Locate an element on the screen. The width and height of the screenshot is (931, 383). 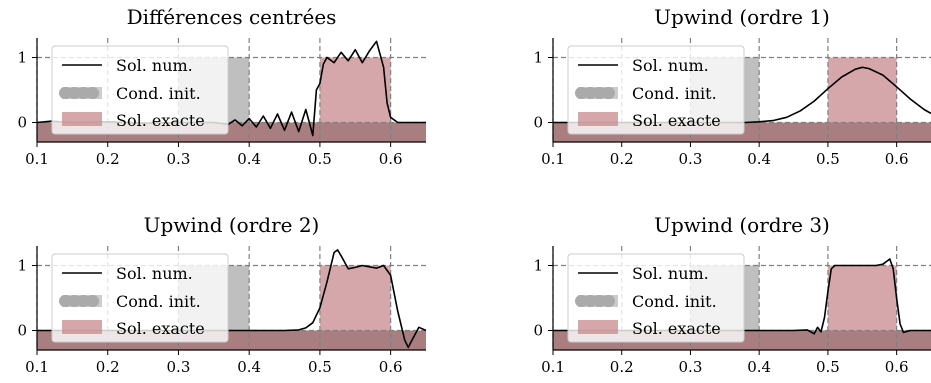
subplot-title: Différences centrées is located at coordinates (232, 17).